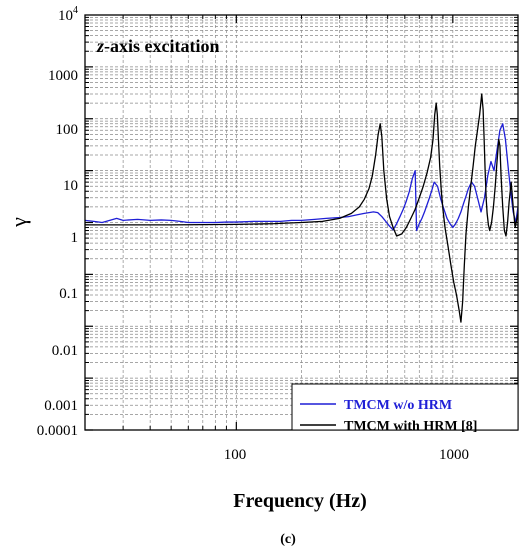 This screenshot has width=531, height=550. What do you see at coordinates (70, 186) in the screenshot?
I see `y-tick-label: 10` at bounding box center [70, 186].